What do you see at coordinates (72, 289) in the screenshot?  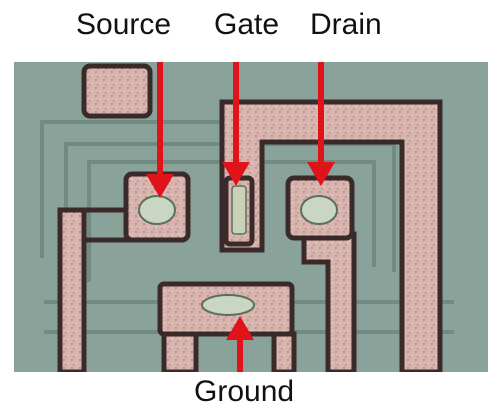 I see `metal-left-rail` at bounding box center [72, 289].